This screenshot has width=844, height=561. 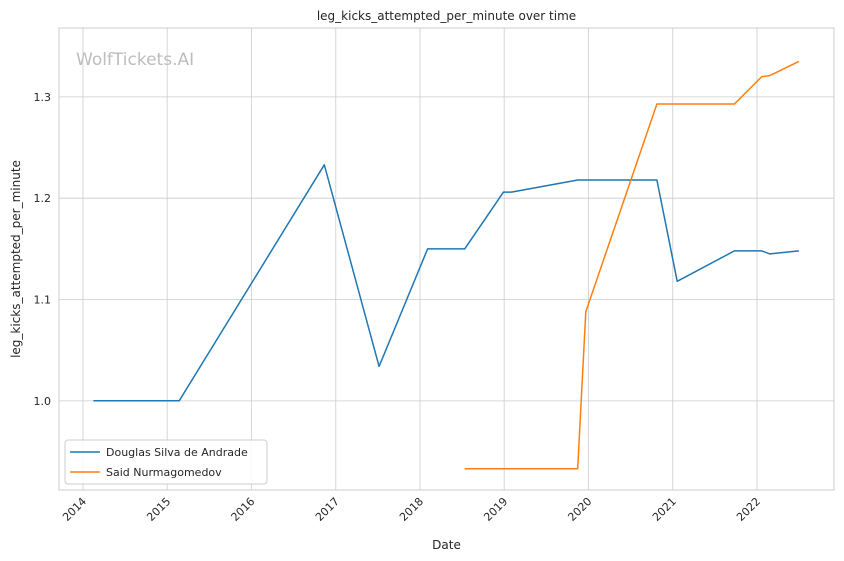 What do you see at coordinates (446, 16) in the screenshot?
I see `chart-title: leg_kicks_attempted_per_minute over time` at bounding box center [446, 16].